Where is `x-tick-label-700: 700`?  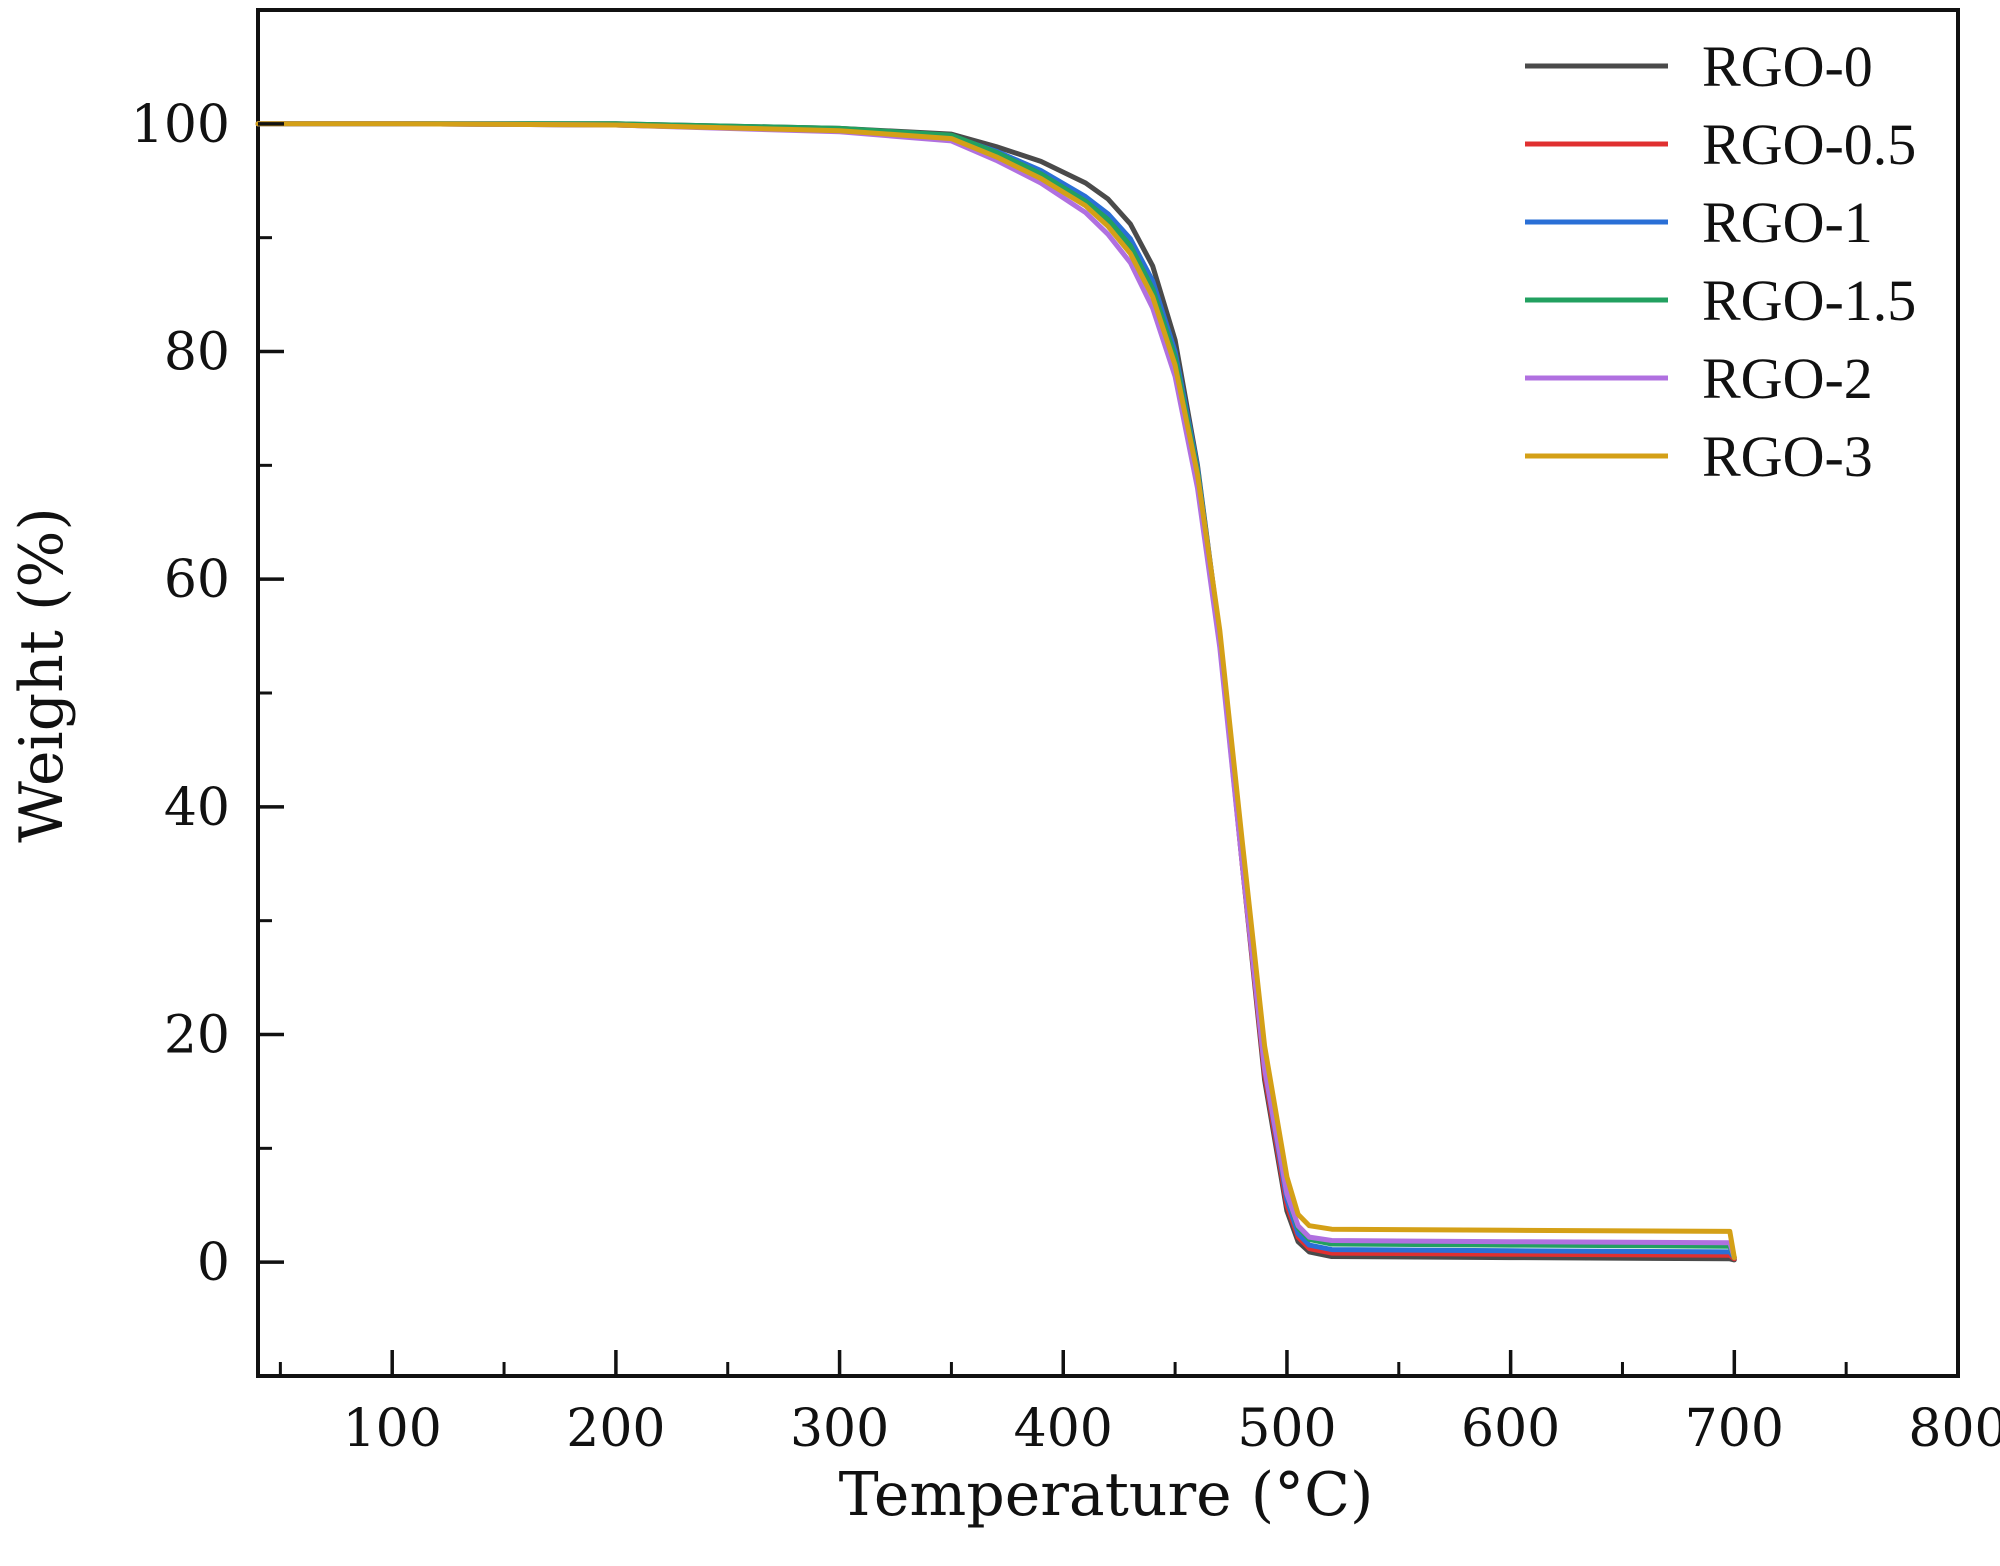
x-tick-label-700: 700 is located at coordinates (1734, 1429).